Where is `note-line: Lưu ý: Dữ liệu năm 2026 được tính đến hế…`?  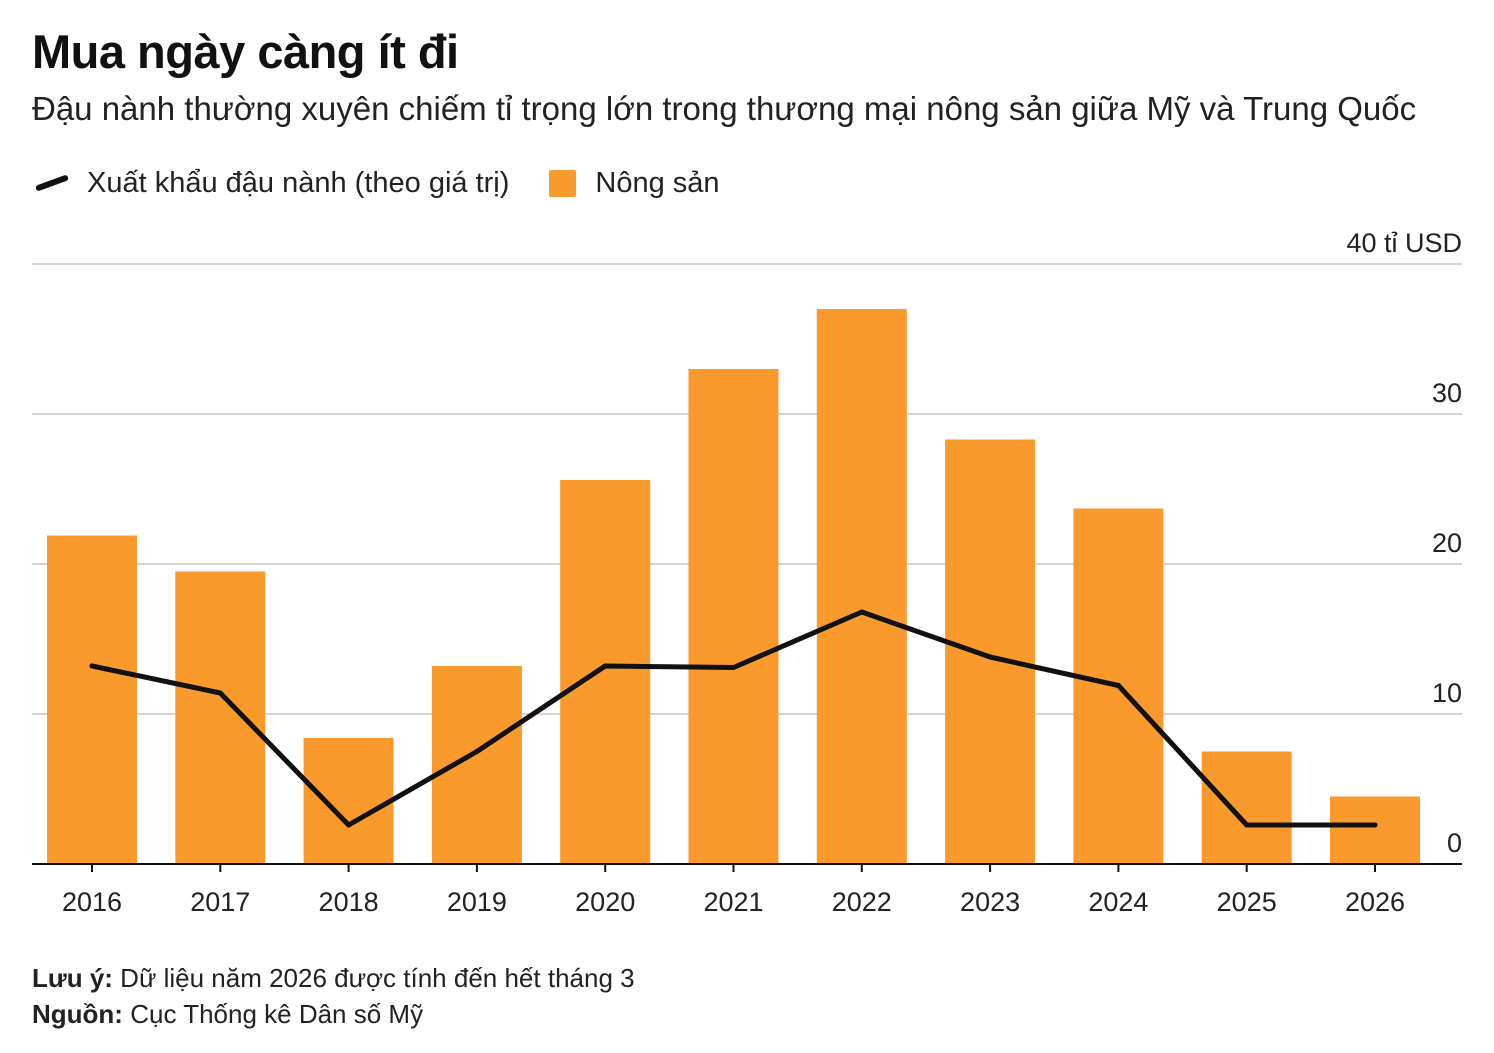
note-line: Lưu ý: Dữ liệu năm 2026 được tính đến hế… is located at coordinates (333, 978).